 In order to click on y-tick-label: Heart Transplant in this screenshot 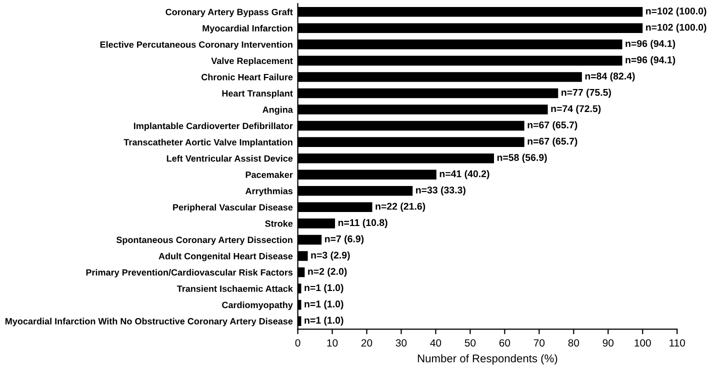, I will do `click(257, 94)`.